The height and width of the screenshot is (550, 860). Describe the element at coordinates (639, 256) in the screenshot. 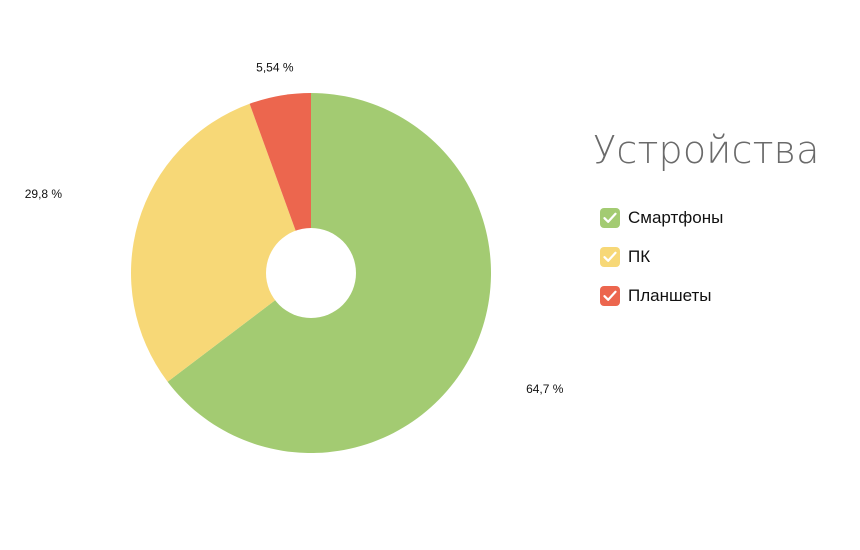

I see `legend-label-pc: ПК` at that location.